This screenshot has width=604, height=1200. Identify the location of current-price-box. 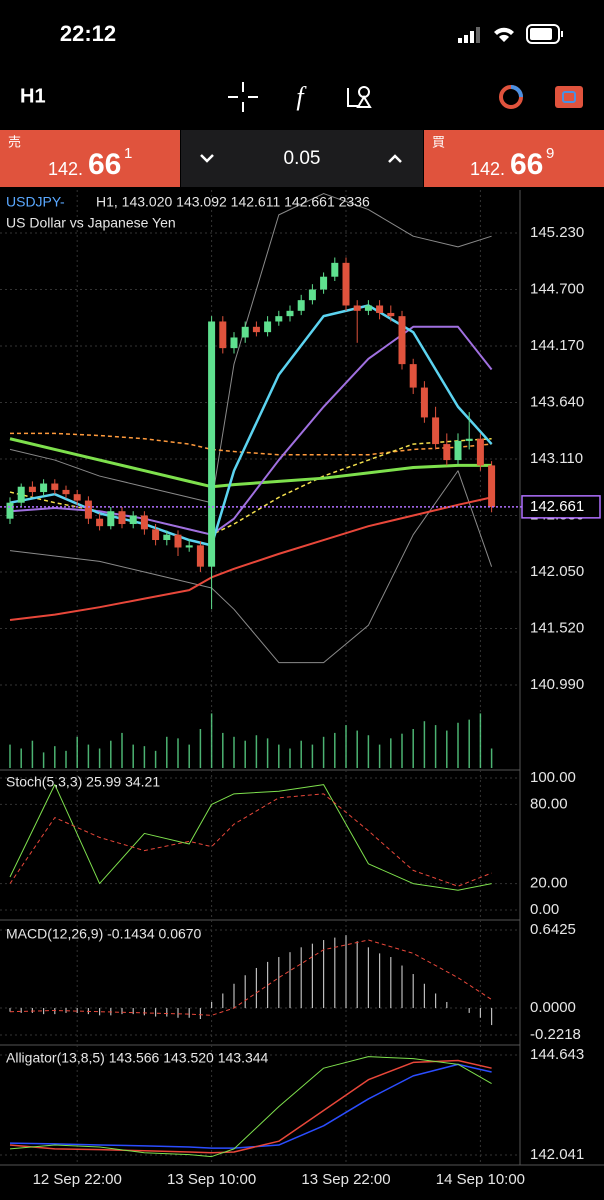
(561, 507).